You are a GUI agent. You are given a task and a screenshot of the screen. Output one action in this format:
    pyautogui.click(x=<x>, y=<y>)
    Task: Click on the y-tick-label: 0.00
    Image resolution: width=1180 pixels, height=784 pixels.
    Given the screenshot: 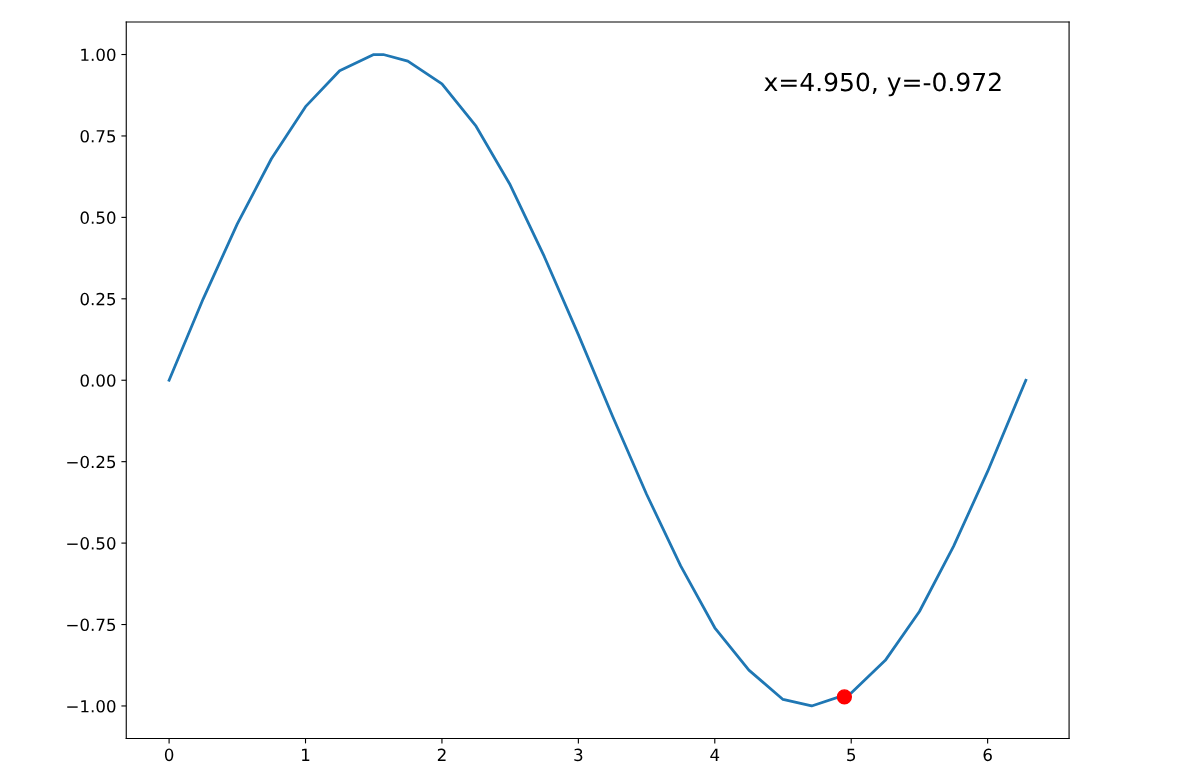 What is the action you would take?
    pyautogui.click(x=98, y=380)
    